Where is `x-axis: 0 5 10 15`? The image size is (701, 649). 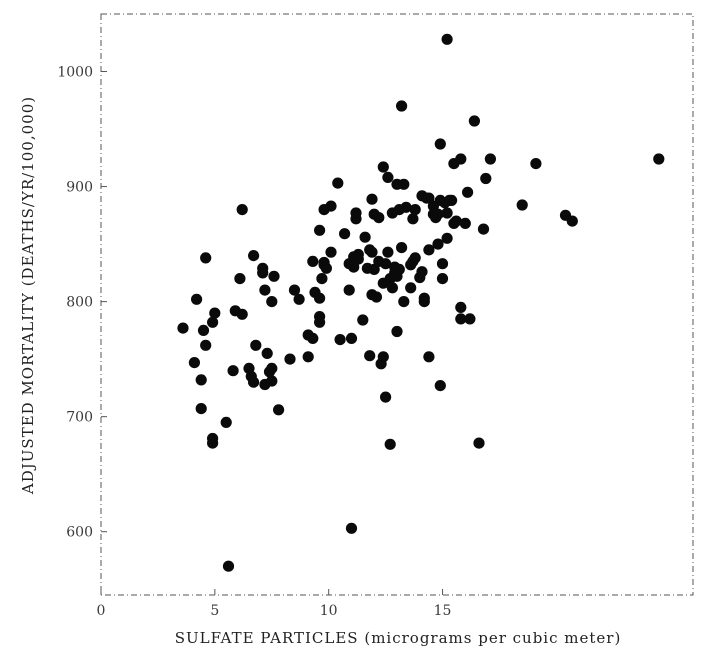
x-axis: 0 5 10 15 is located at coordinates (274, 604).